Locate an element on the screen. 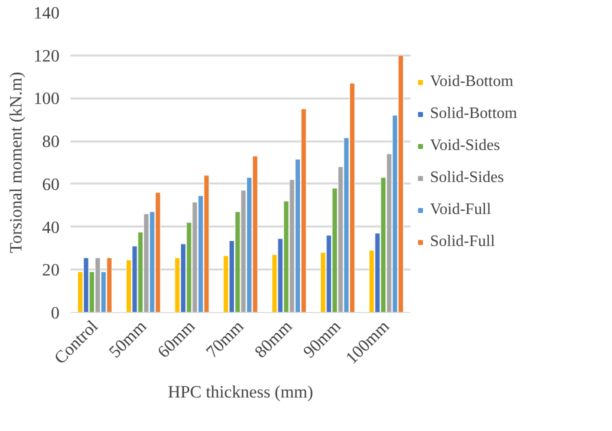 The image size is (612, 431). y-tick-label: 80 is located at coordinates (51, 142).